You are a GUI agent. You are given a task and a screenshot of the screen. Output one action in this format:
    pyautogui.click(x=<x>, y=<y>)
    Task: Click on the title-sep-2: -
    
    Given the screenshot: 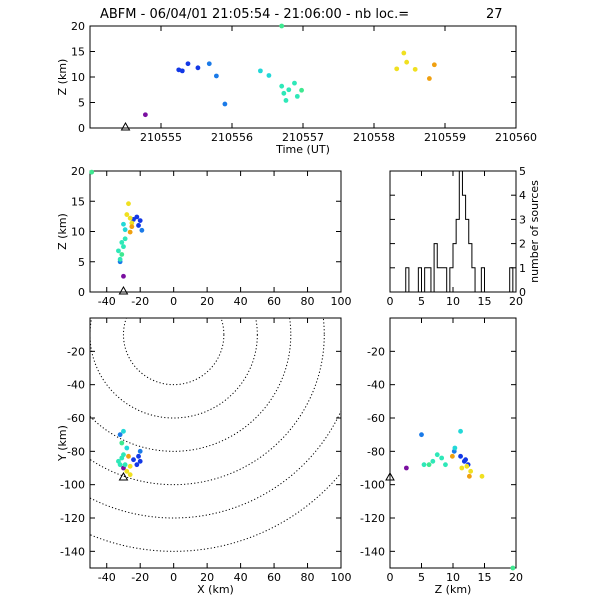 What is the action you would take?
    pyautogui.click(x=279, y=14)
    